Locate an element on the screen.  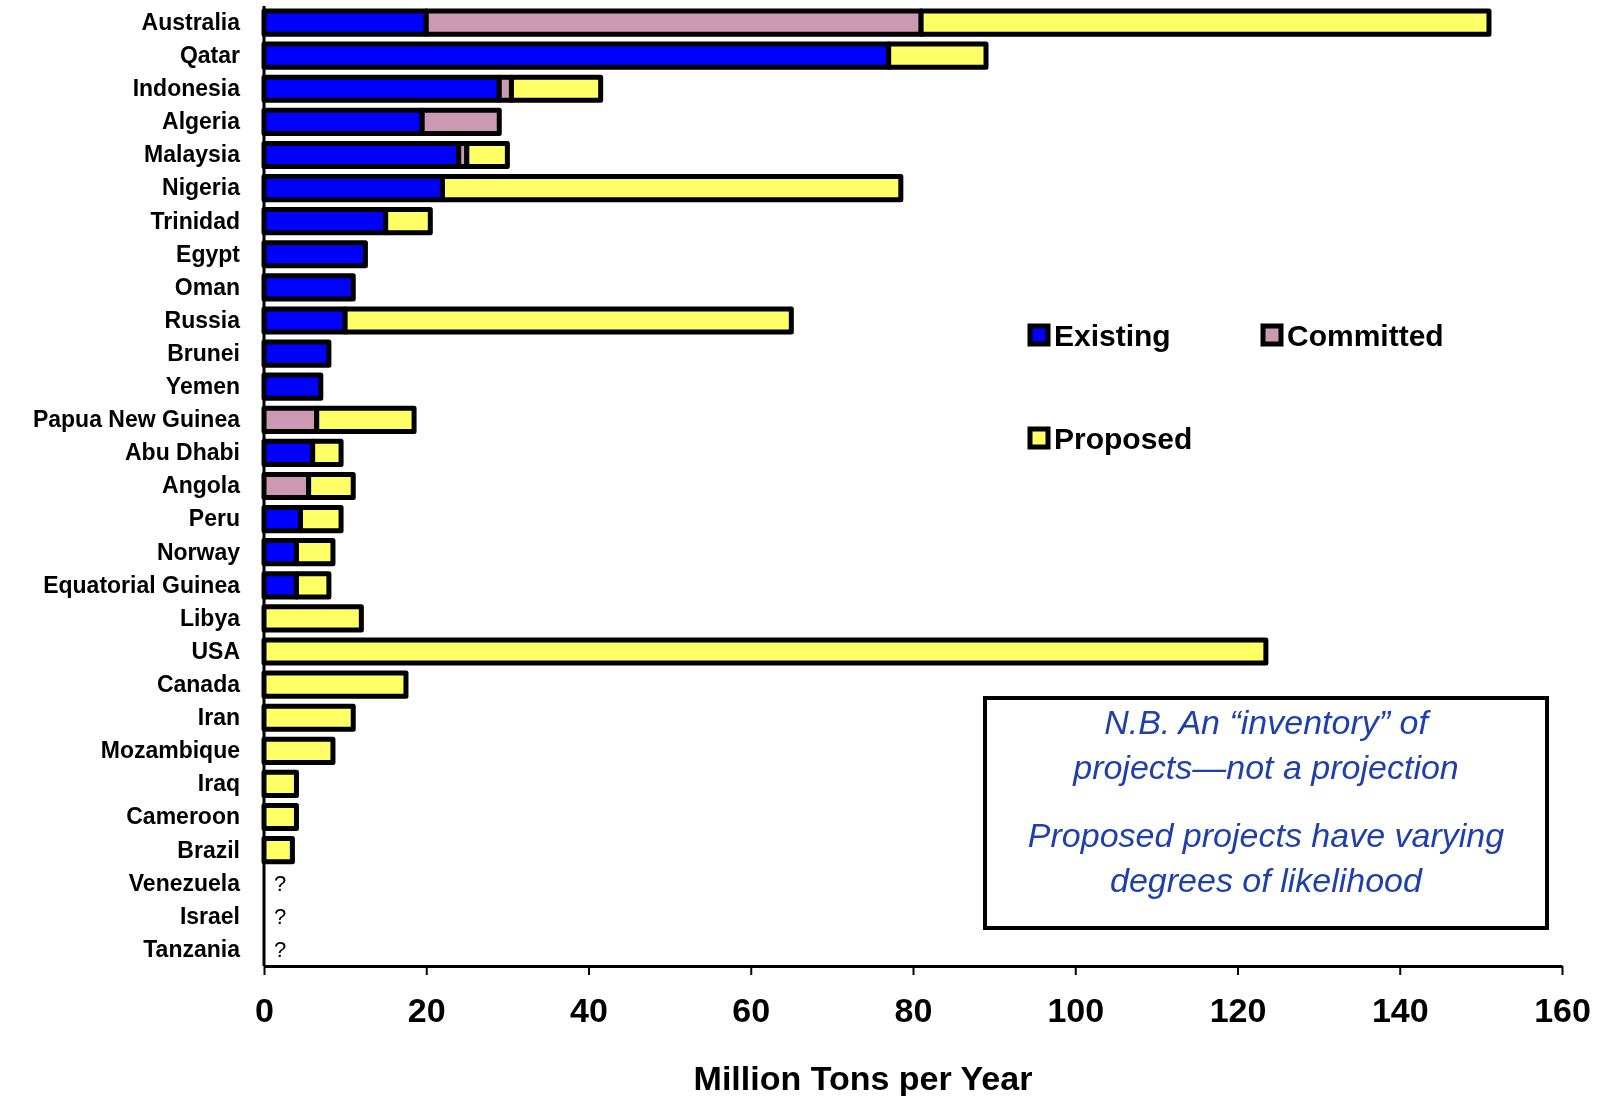
y-tick-label: Malaysia is located at coordinates (192, 154).